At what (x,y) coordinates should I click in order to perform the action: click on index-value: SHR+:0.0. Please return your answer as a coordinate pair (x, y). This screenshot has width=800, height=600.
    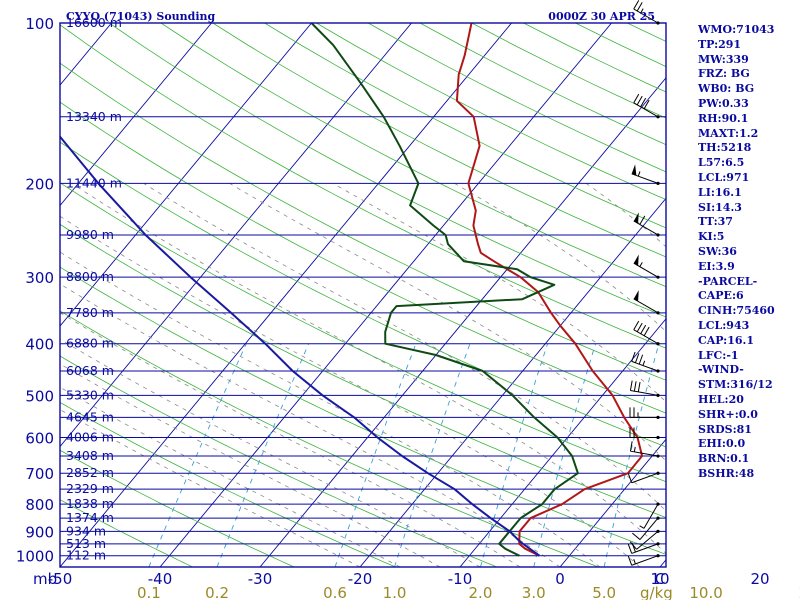
    Looking at the image, I should click on (728, 414).